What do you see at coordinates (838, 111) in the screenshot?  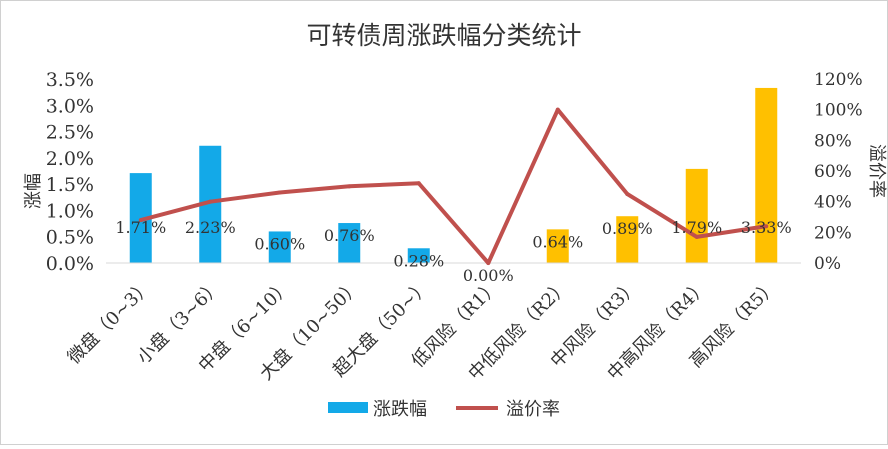 I see `y-right-tick-label: 100%` at bounding box center [838, 111].